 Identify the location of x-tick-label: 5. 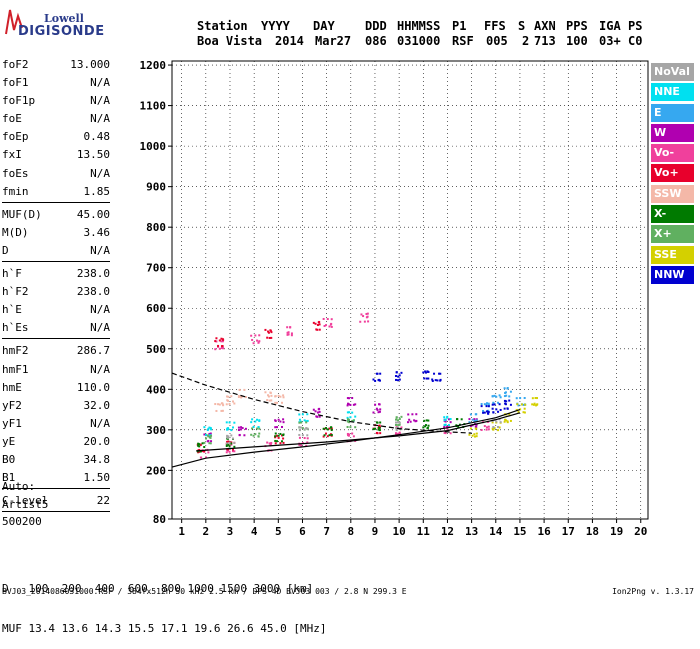
(278, 531).